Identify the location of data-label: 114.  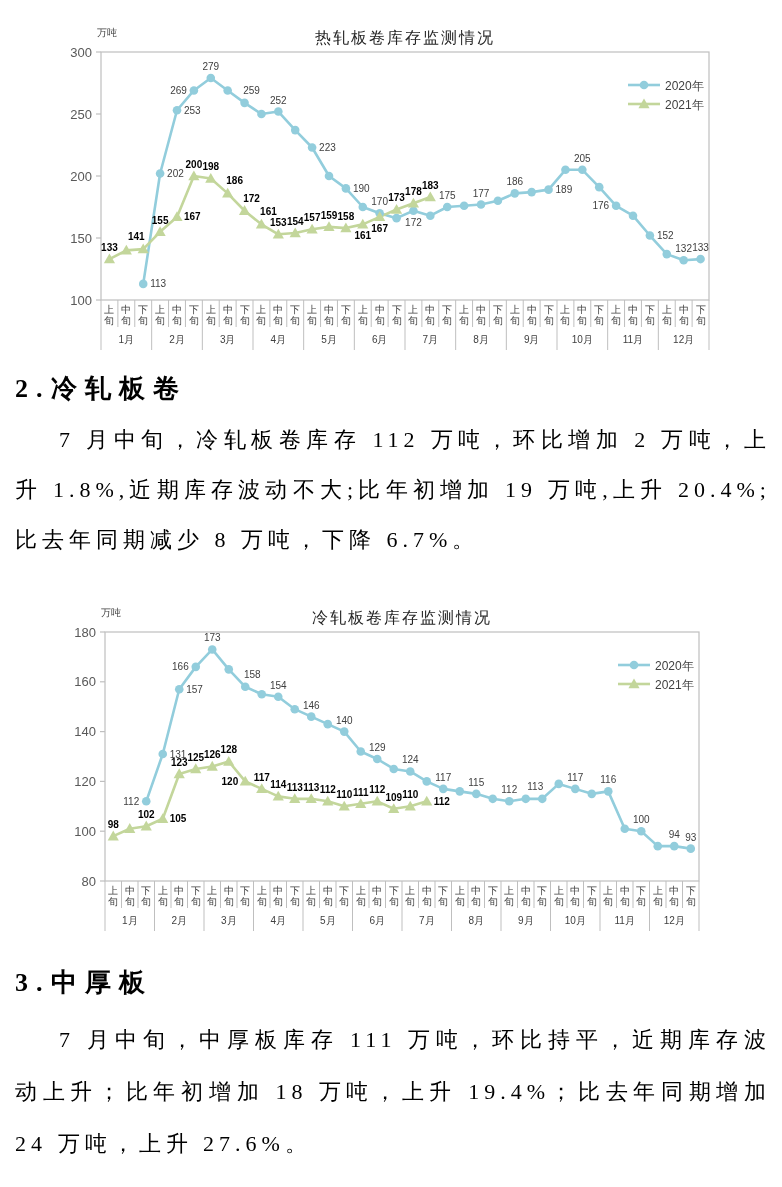
(278, 785).